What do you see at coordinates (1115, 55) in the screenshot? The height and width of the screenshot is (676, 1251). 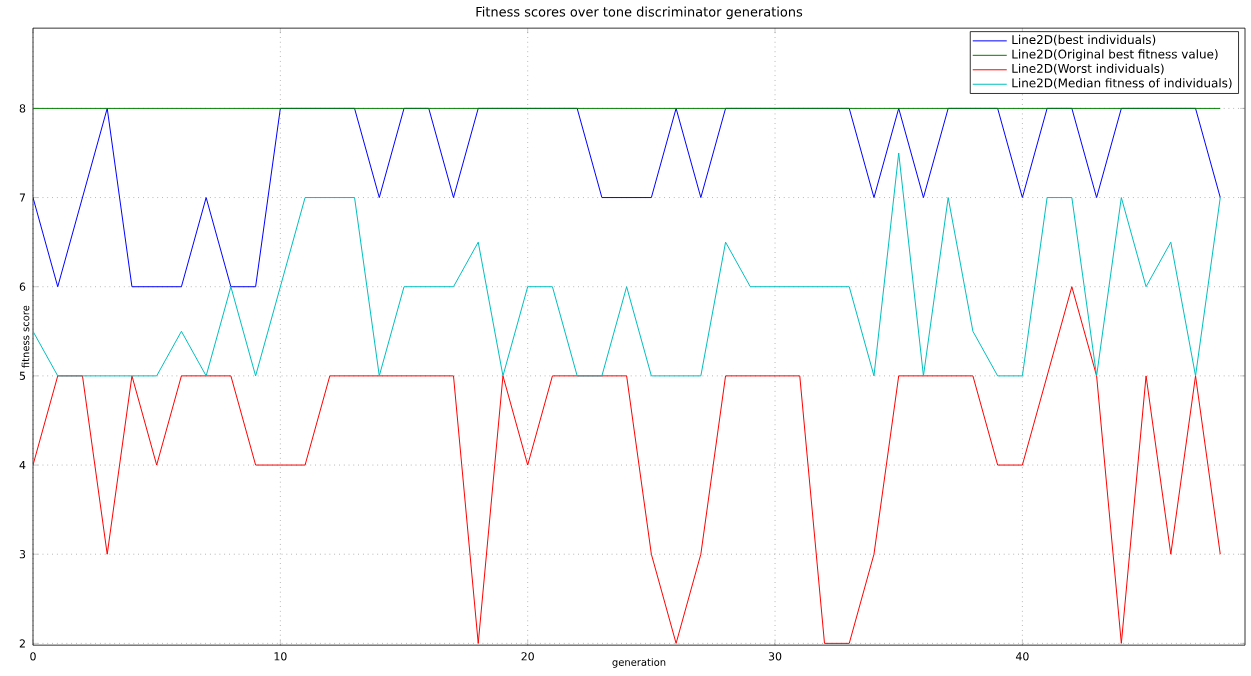 I see `legend-label: Line2D(Original best fitness value)` at bounding box center [1115, 55].